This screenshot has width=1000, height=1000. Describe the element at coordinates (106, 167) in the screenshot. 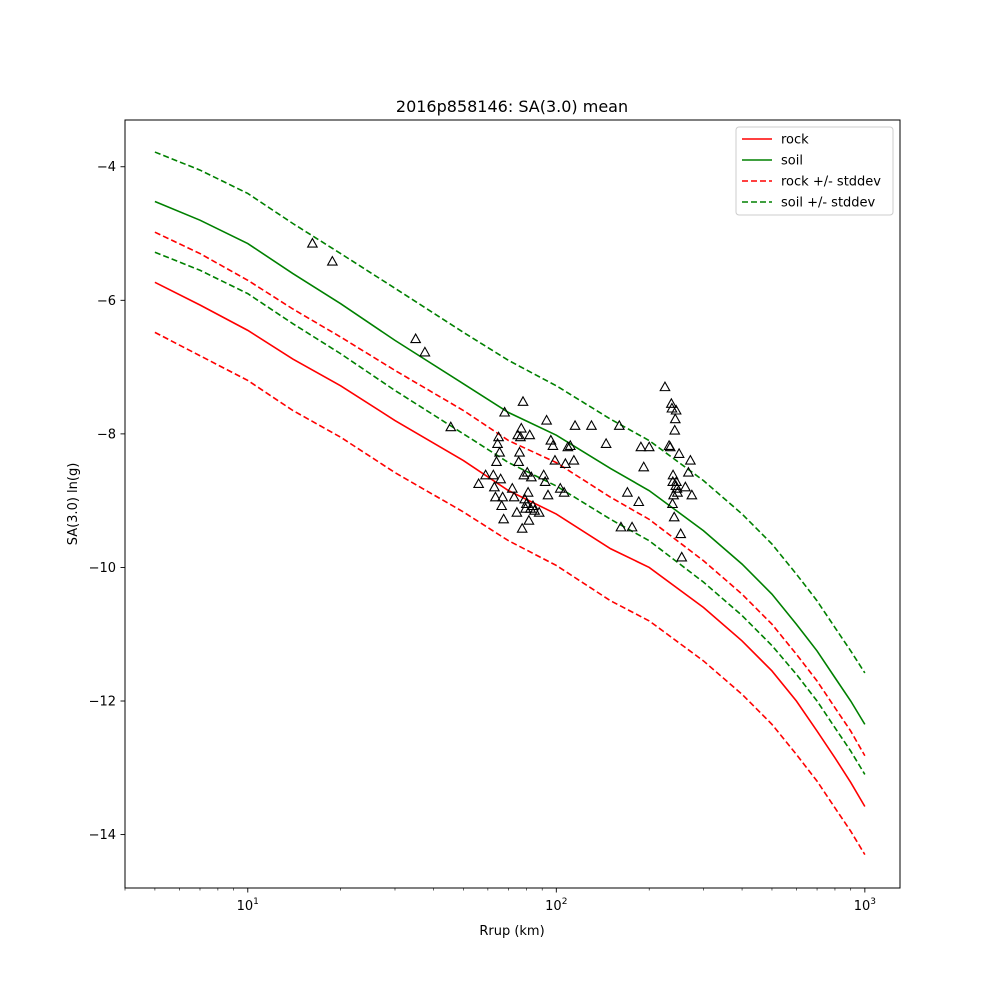

I see `y-tick-label-1: −4` at that location.